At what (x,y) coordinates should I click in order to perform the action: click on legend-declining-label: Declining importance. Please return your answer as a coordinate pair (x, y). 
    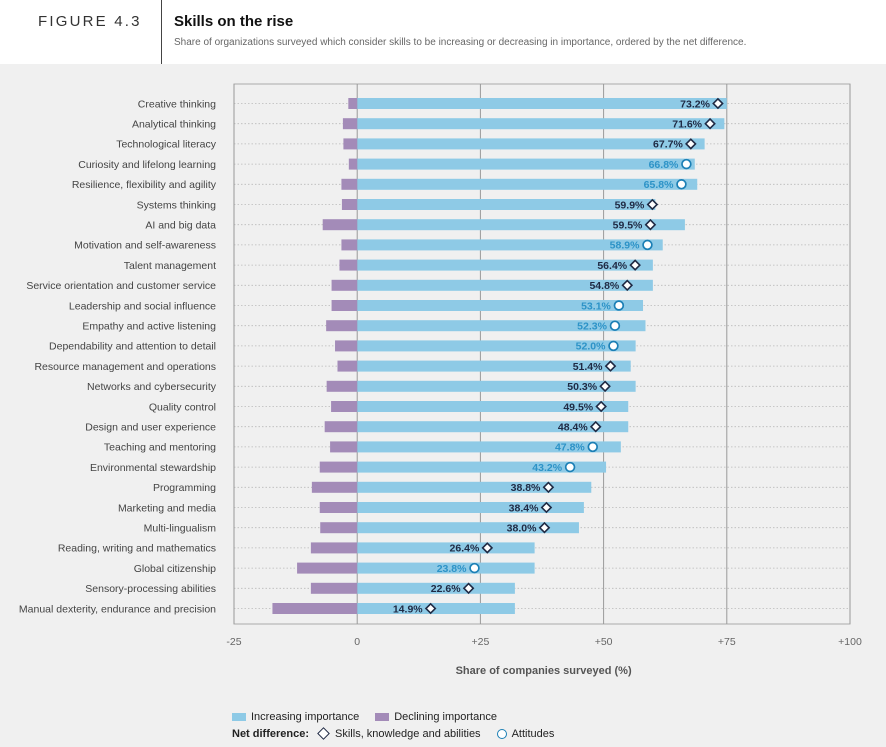
    Looking at the image, I should click on (445, 716).